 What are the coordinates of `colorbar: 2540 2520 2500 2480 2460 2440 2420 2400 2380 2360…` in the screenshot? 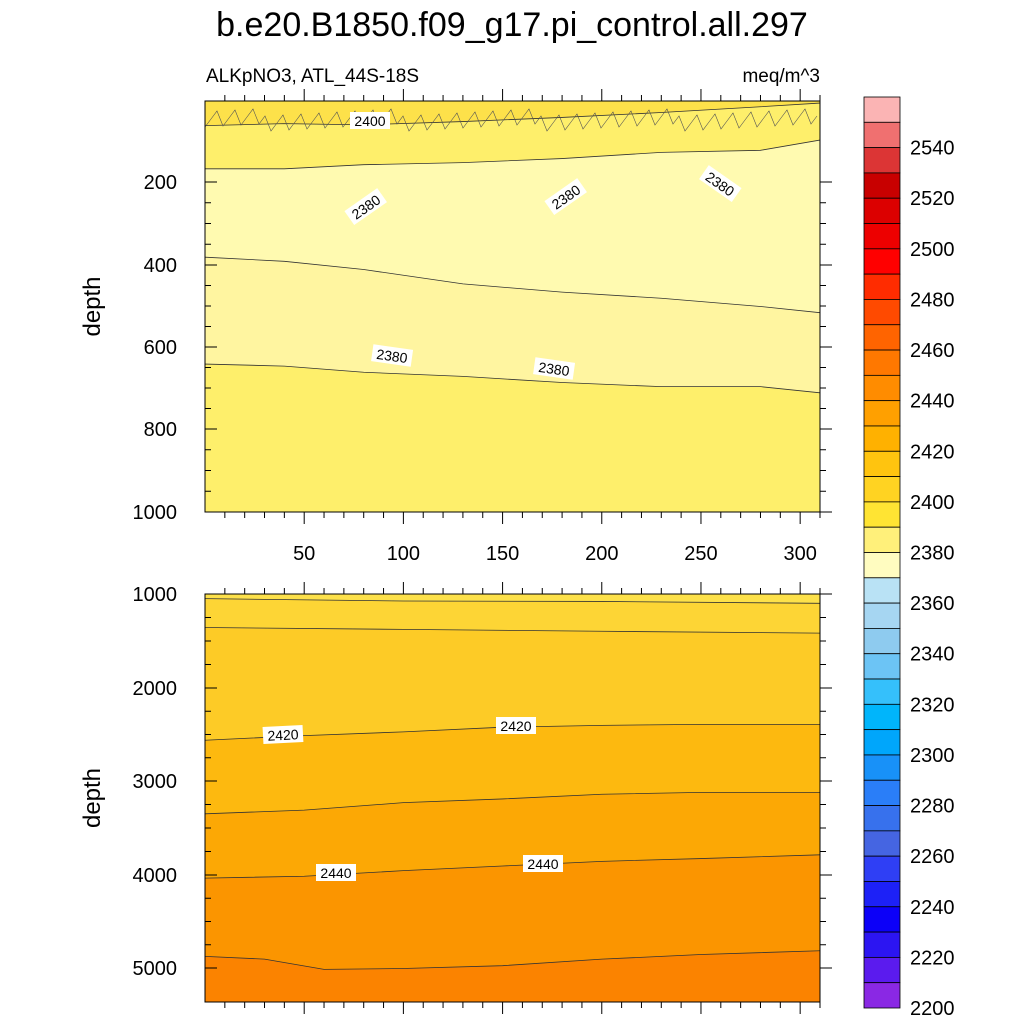 It's located at (909, 558).